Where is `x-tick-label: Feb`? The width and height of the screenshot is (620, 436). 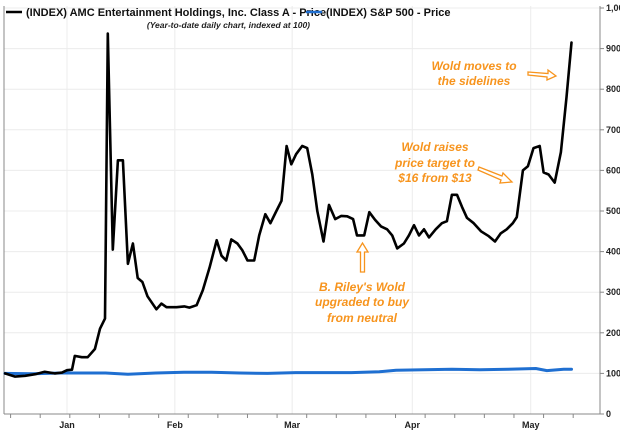 x-tick-label: Feb is located at coordinates (175, 425).